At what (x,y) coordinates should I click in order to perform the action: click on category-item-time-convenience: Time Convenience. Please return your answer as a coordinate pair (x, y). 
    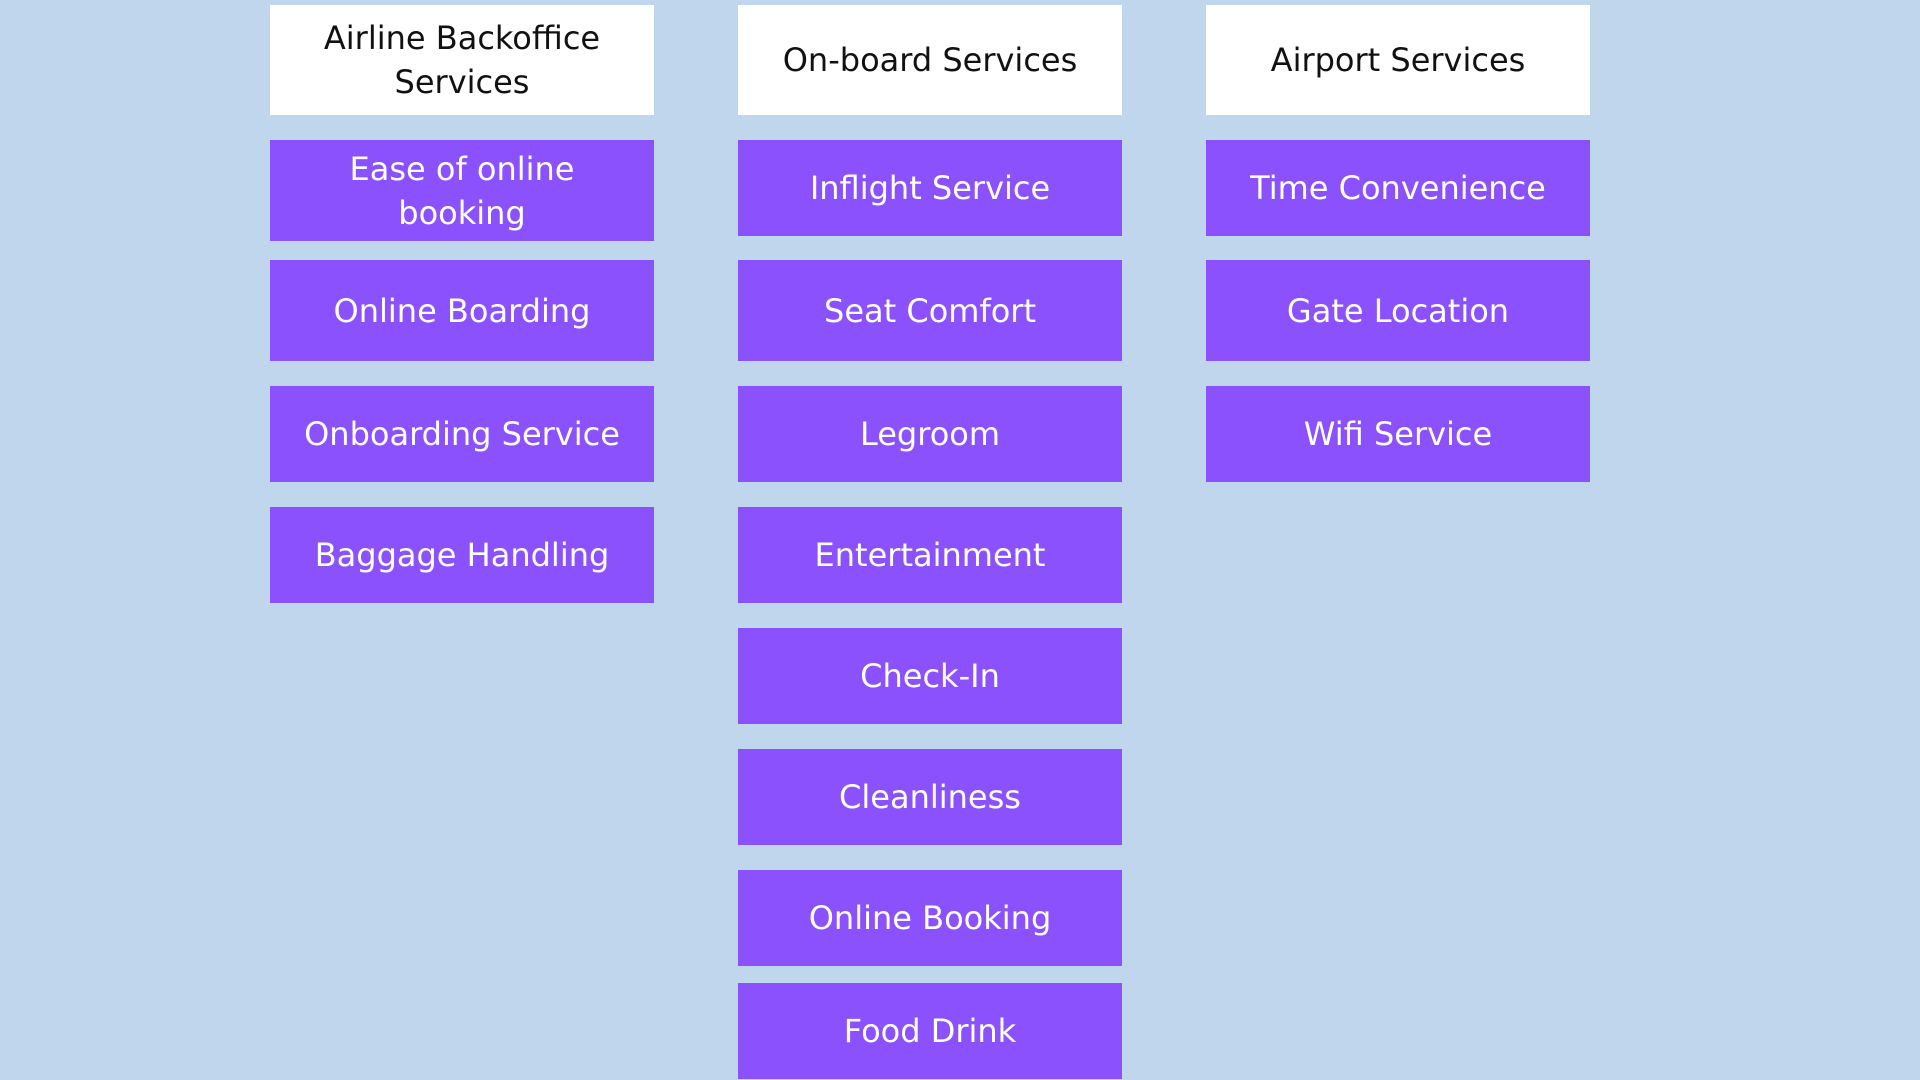
    Looking at the image, I should click on (1398, 188).